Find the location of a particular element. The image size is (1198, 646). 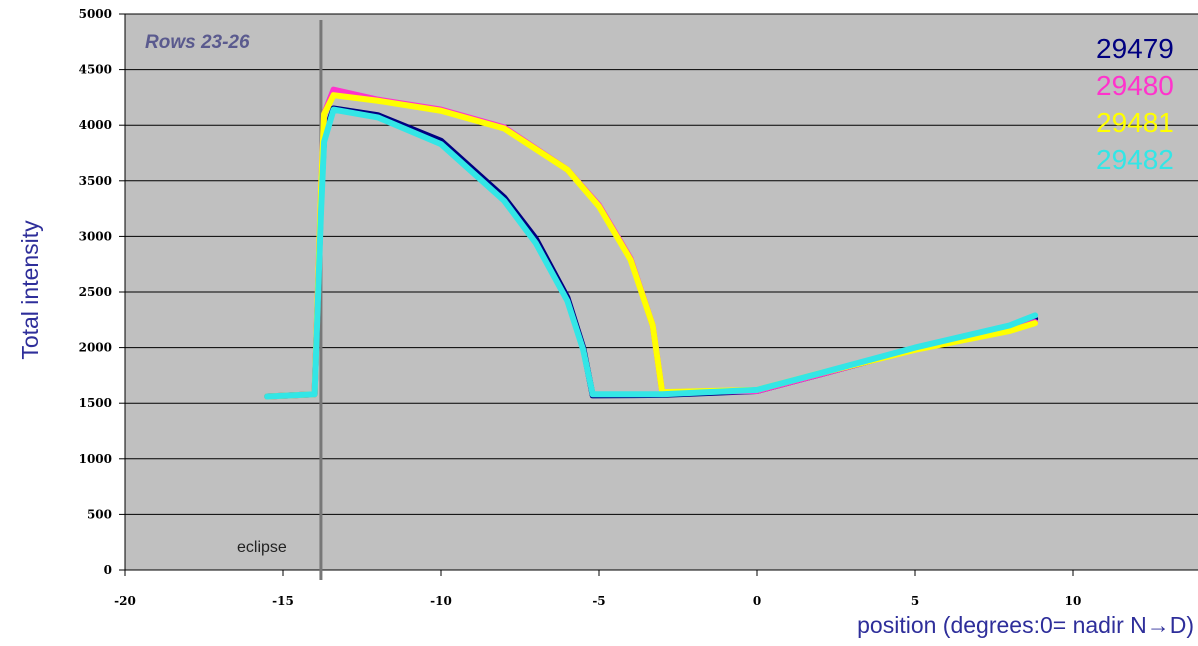

y-tick-label: 3500 is located at coordinates (95, 181).